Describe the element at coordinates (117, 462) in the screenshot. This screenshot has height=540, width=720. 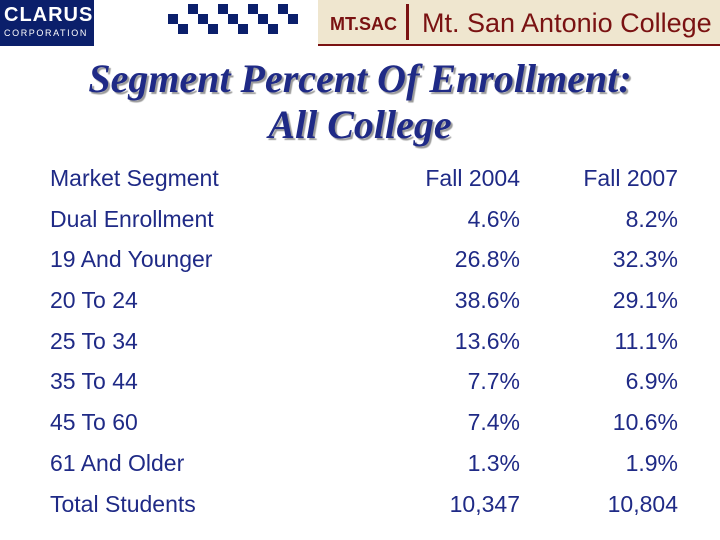
I see `segment-cell: 61 And Older` at that location.